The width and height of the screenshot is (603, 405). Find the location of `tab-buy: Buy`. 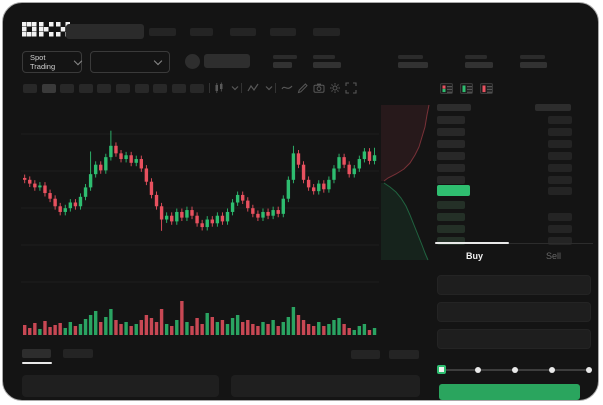

tab-buy: Buy is located at coordinates (474, 256).